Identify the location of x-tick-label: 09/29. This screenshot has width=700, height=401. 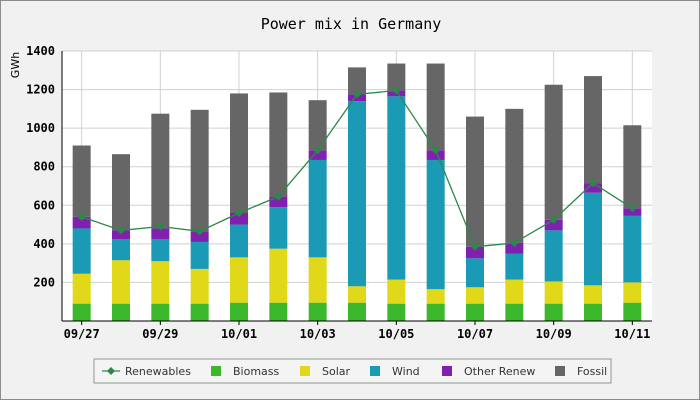
(160, 334).